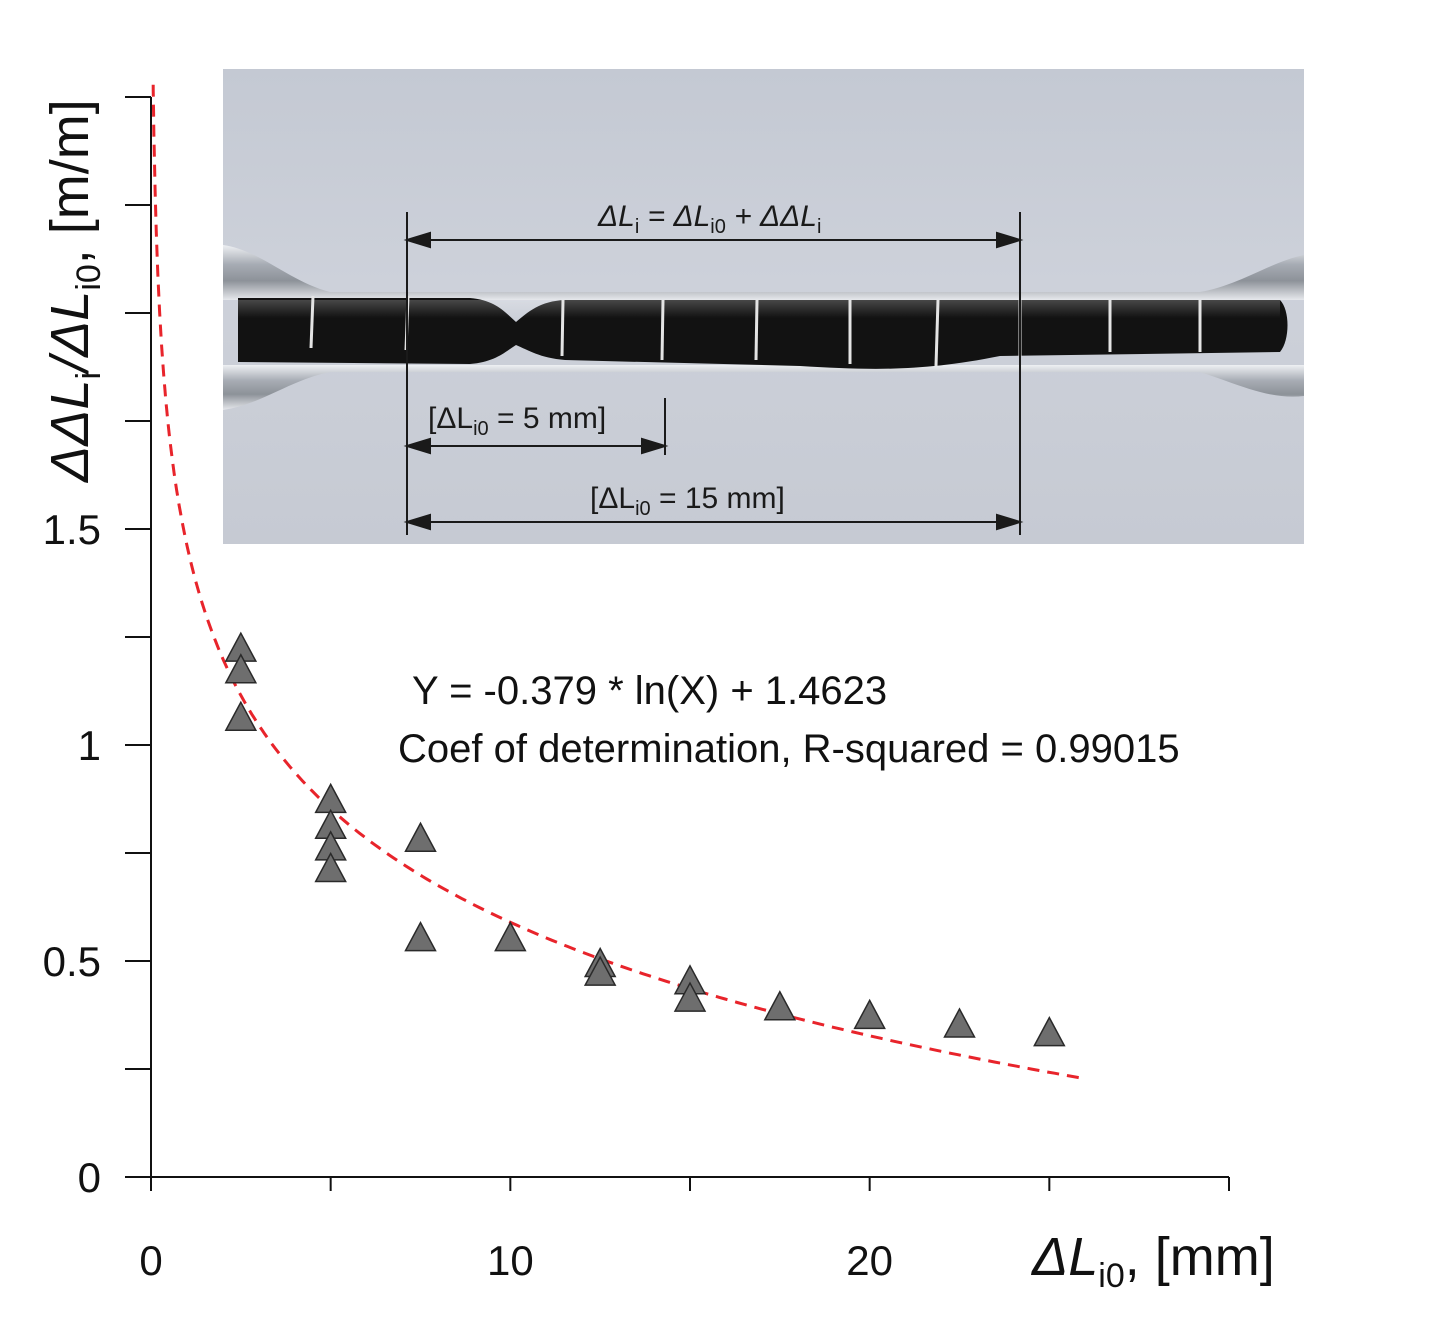  What do you see at coordinates (763, 387) in the screenshot?
I see `specimen-lower-edge` at bounding box center [763, 387].